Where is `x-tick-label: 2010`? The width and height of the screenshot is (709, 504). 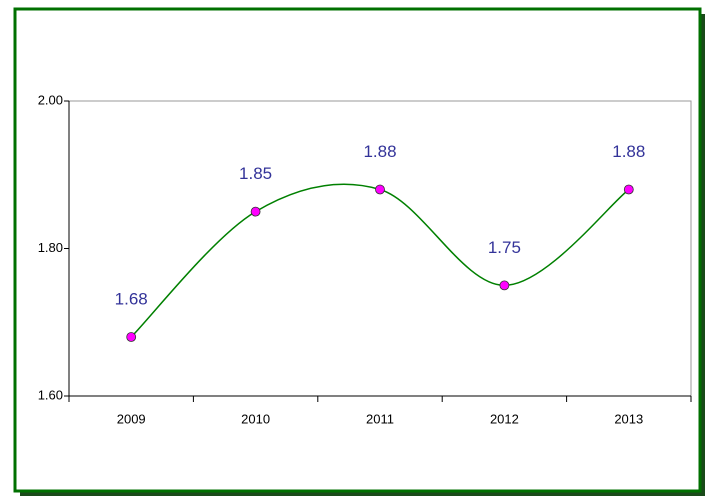 x-tick-label: 2010 is located at coordinates (255, 418).